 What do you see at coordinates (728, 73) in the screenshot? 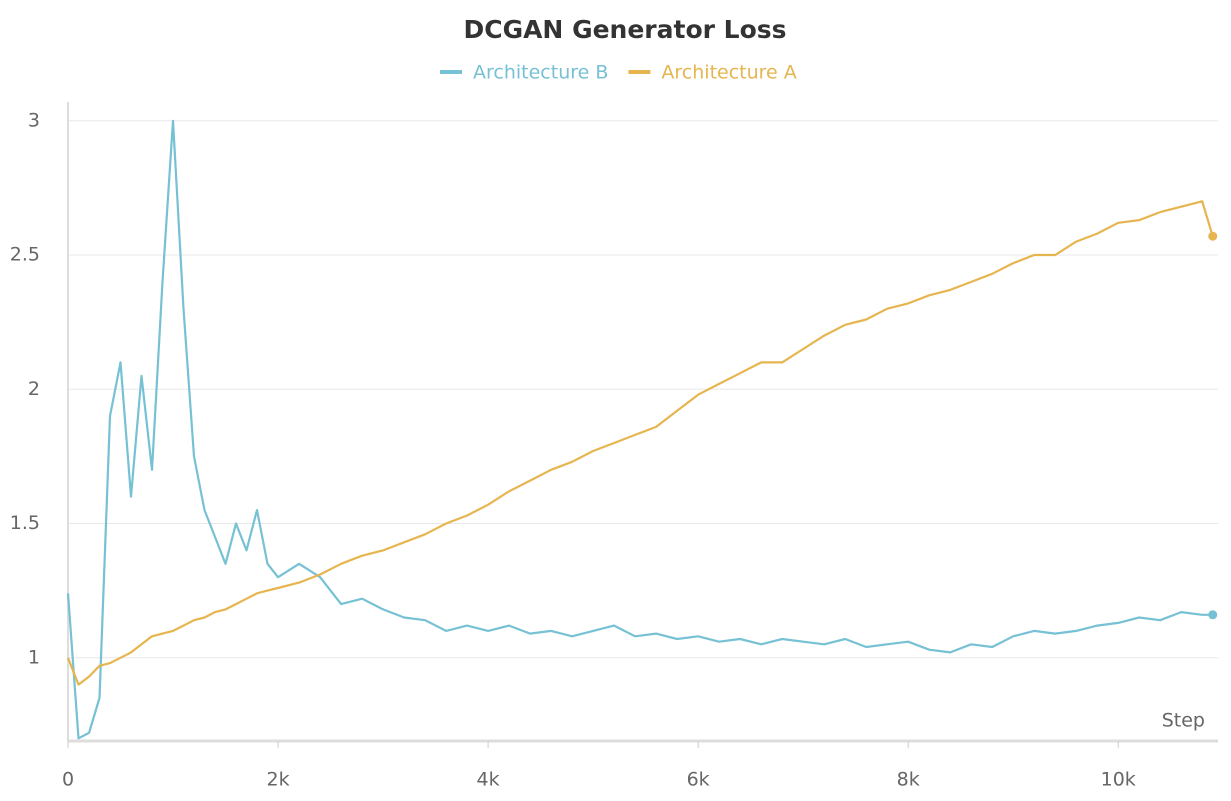
I see `legend-label: Architecture A` at bounding box center [728, 73].